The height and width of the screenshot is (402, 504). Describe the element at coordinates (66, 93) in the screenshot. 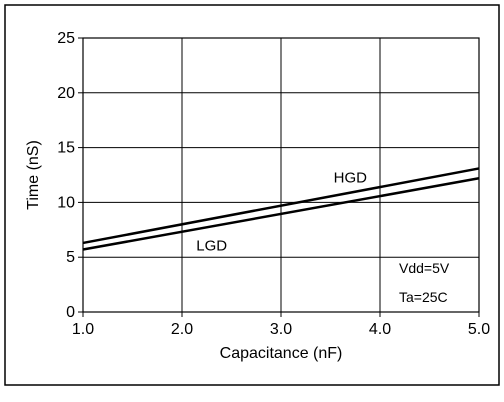

I see `y-tick-label: 20` at that location.